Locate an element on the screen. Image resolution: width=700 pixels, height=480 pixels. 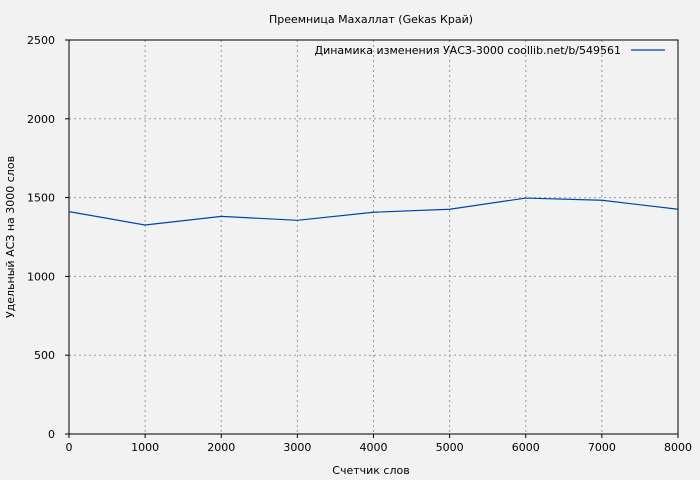
x-tick-label: 5000 is located at coordinates (450, 447).